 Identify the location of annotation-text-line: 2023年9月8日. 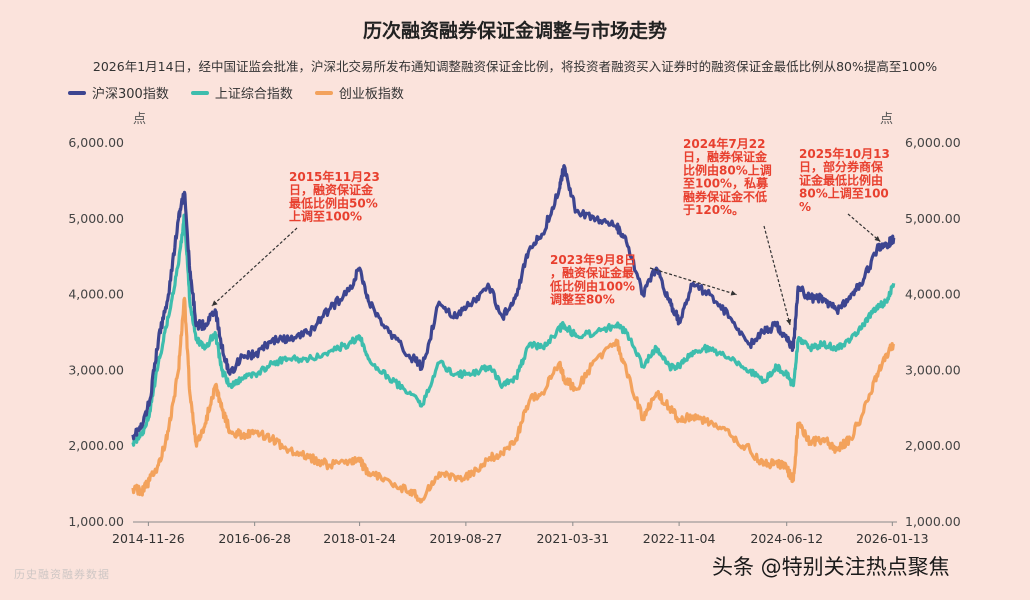
(593, 259).